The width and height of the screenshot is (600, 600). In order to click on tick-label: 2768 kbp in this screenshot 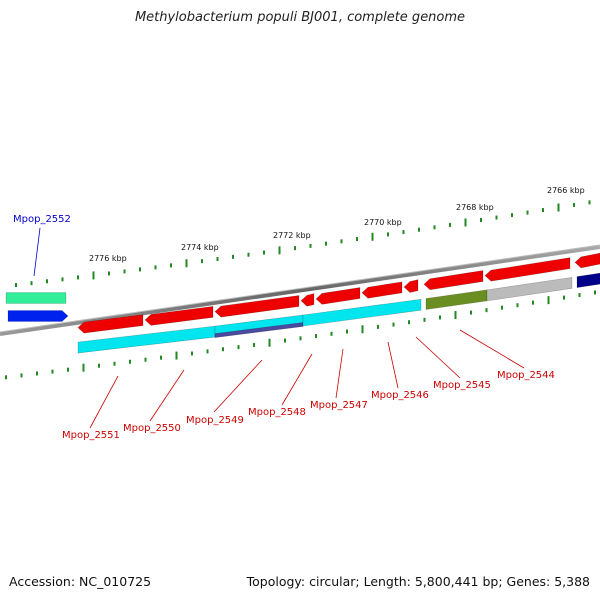, I will do `click(475, 207)`.